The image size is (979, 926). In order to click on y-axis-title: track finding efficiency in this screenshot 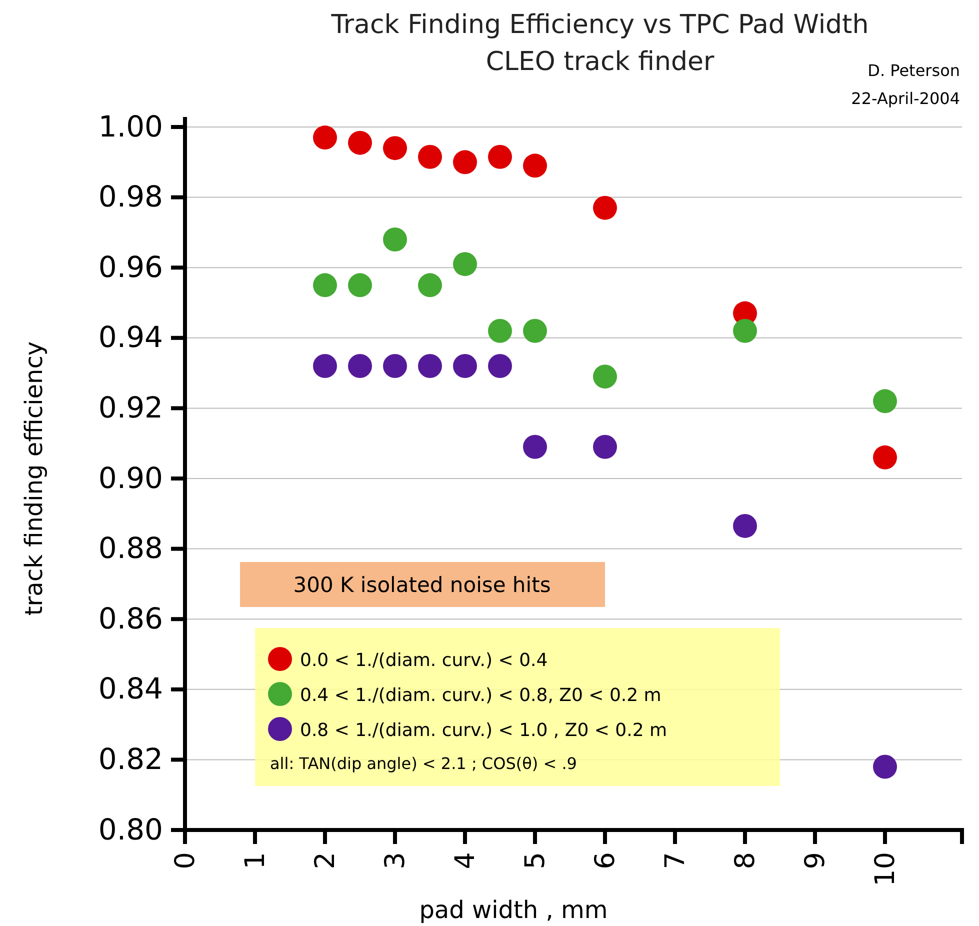, I will do `click(34, 478)`.